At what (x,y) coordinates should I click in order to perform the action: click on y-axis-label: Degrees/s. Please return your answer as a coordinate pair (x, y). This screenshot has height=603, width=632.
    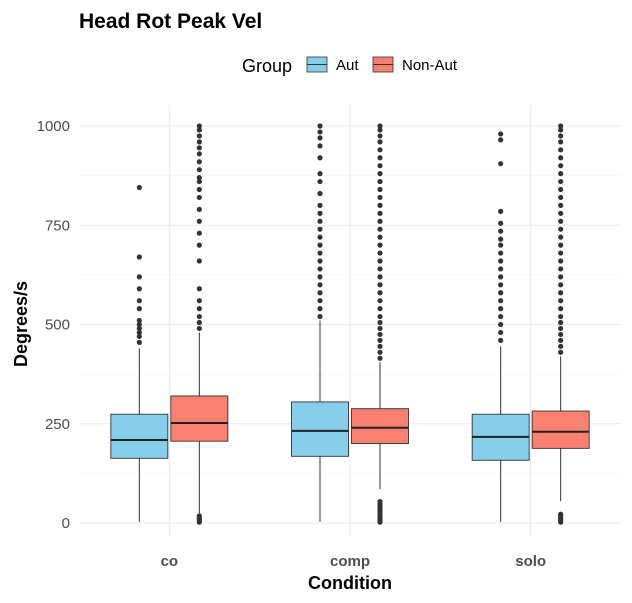
    Looking at the image, I should click on (21, 324).